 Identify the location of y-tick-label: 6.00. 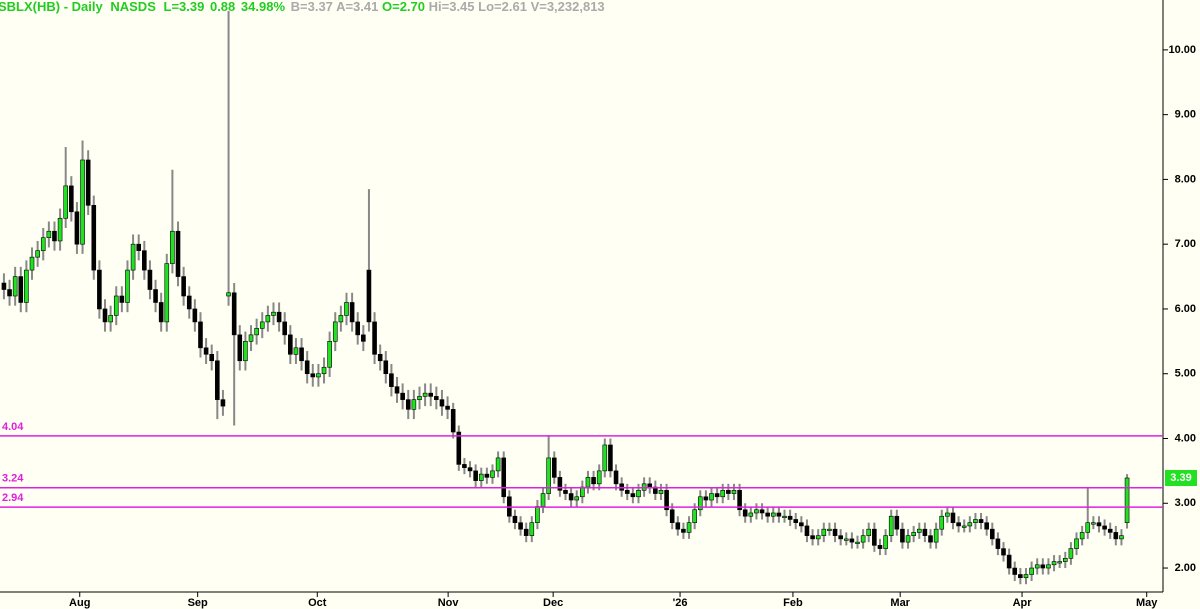
(1185, 309).